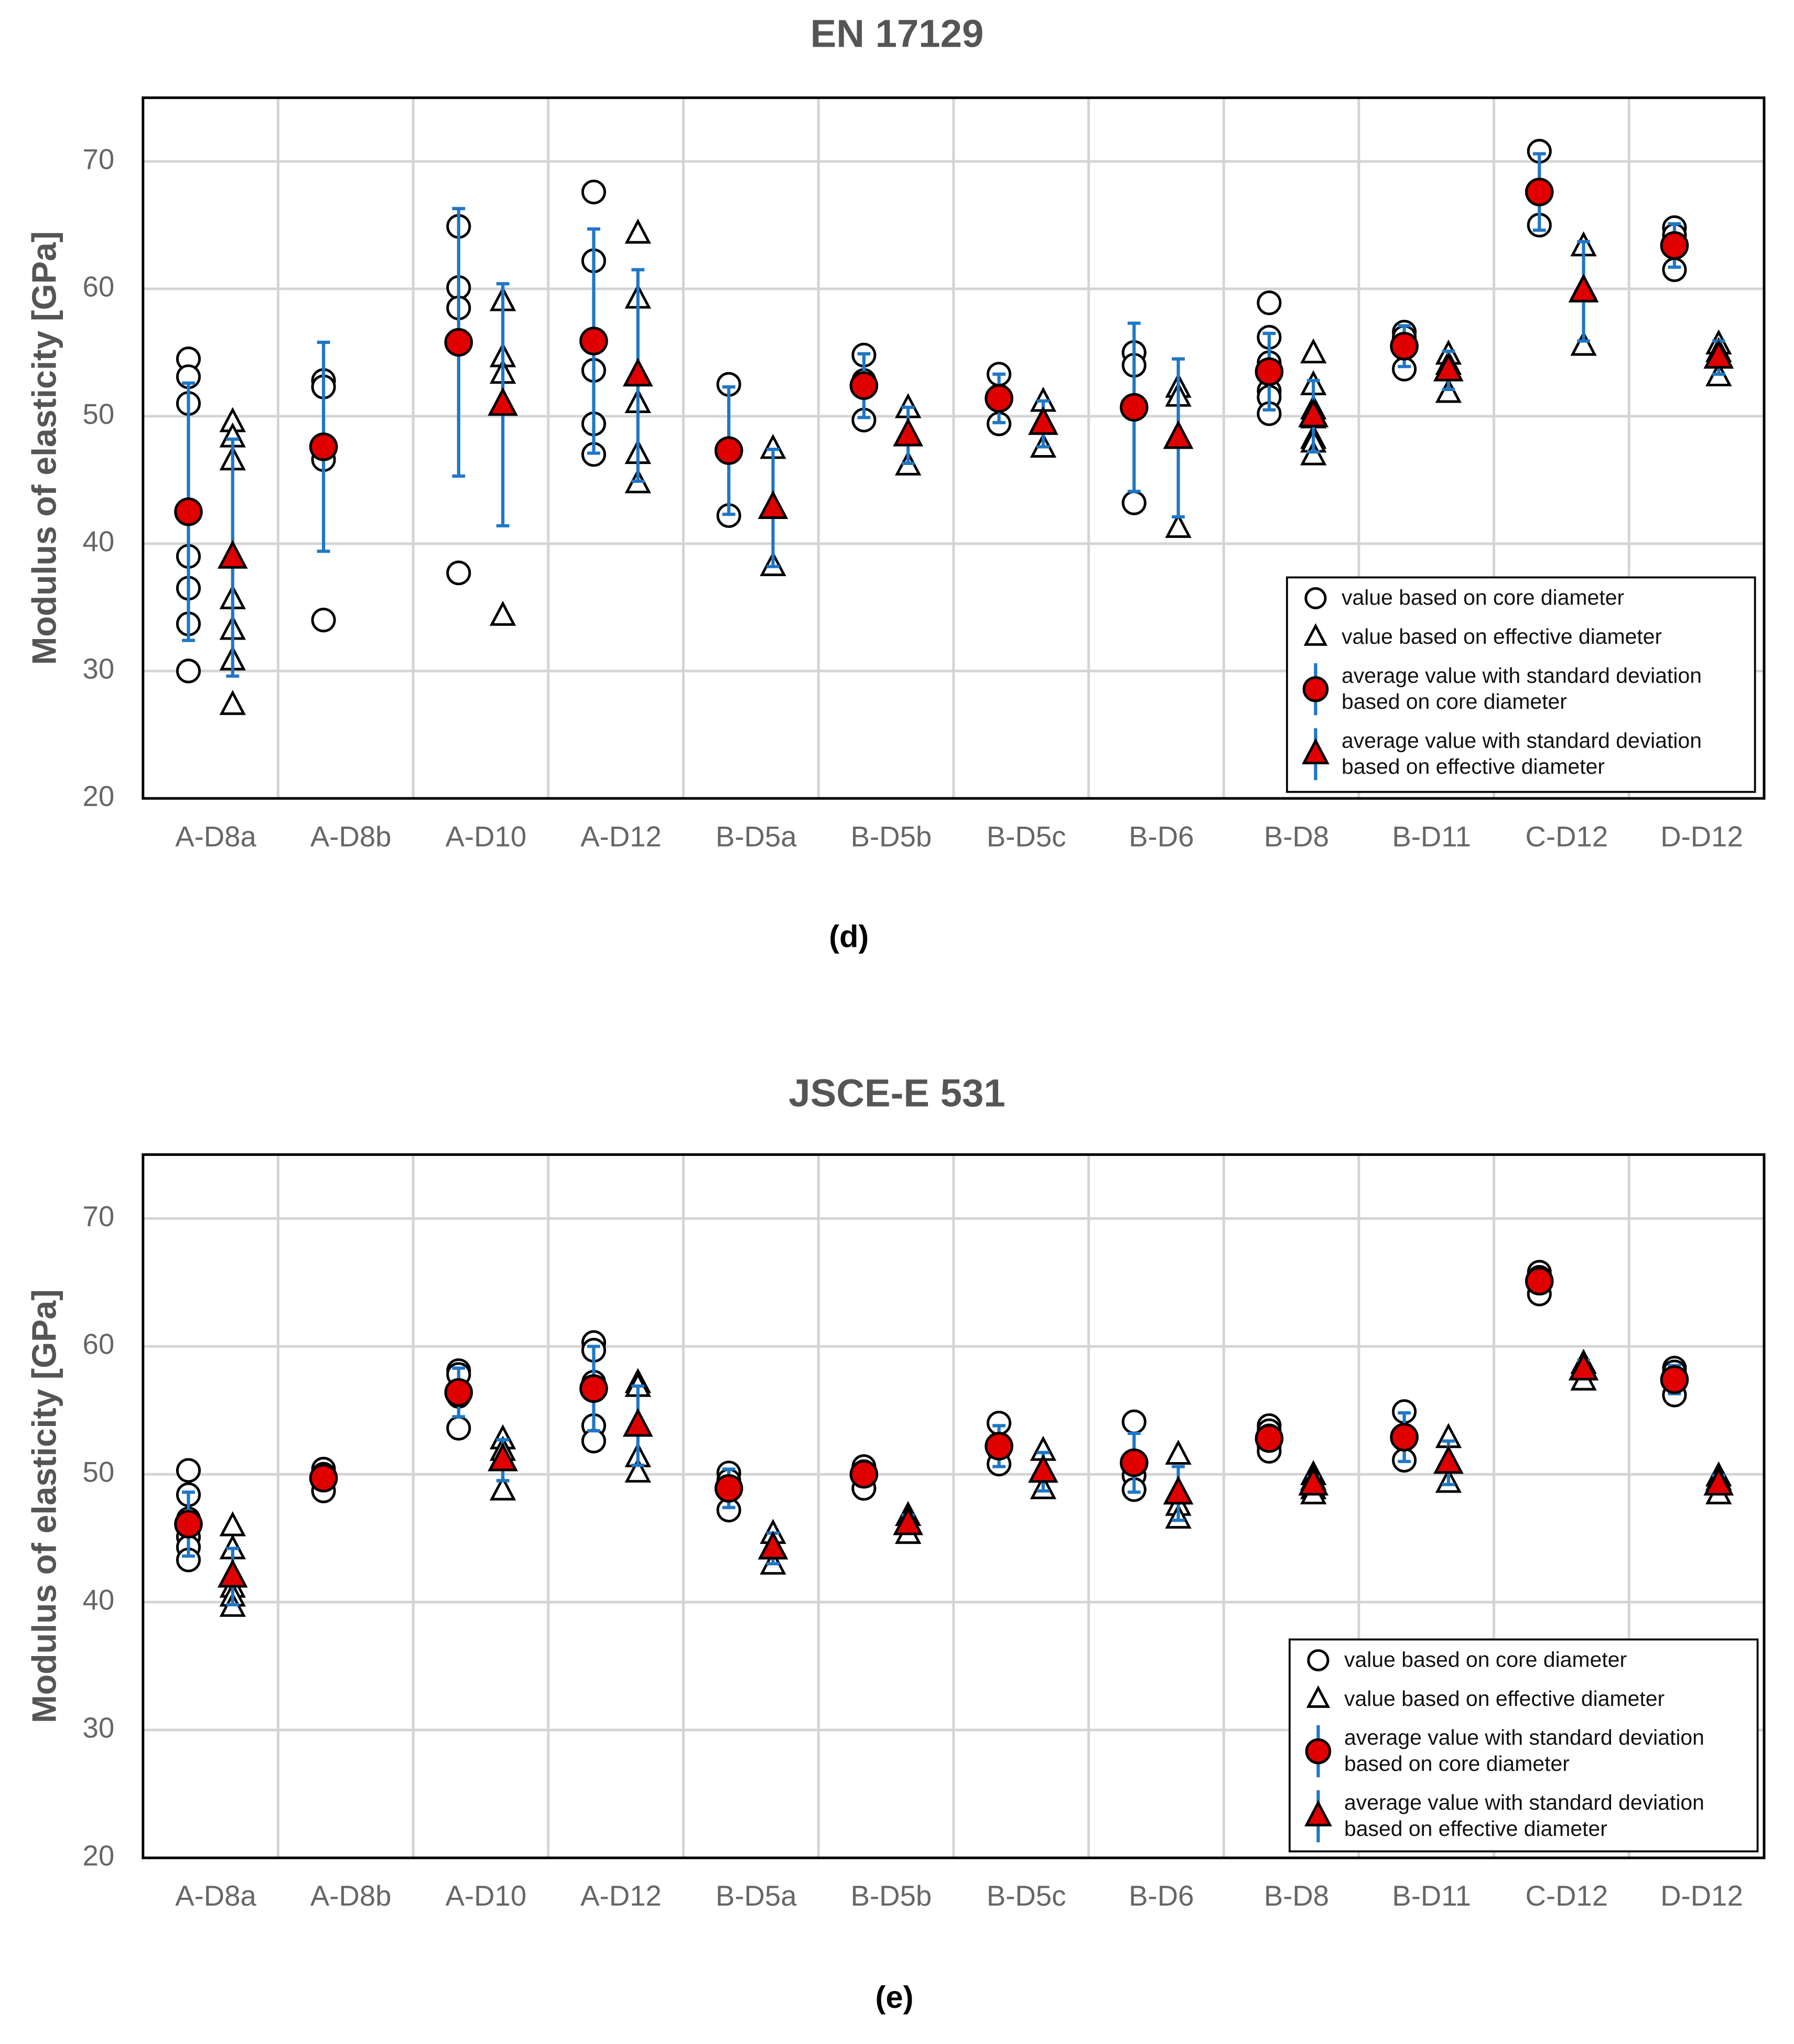  What do you see at coordinates (621, 836) in the screenshot?
I see `x-tick-label: A-D12` at bounding box center [621, 836].